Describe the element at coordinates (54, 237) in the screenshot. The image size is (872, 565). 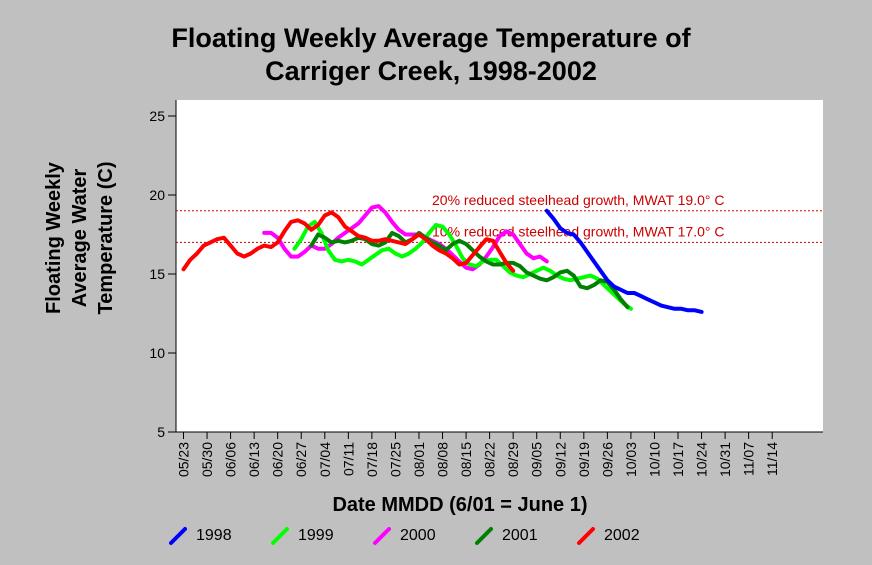
I see `y-axis-title-line-1: Floating Weekly` at that location.